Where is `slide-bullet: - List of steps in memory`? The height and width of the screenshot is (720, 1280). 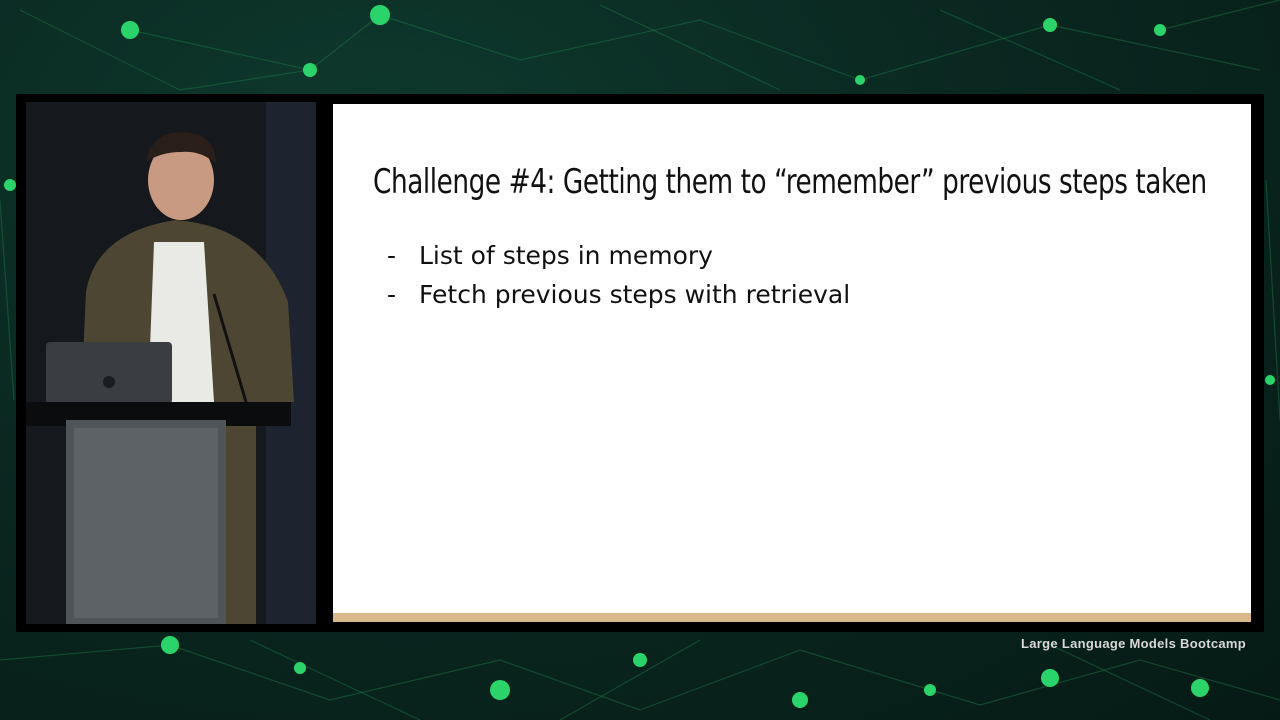
slide-bullet: - List of steps in memory is located at coordinates (618, 255).